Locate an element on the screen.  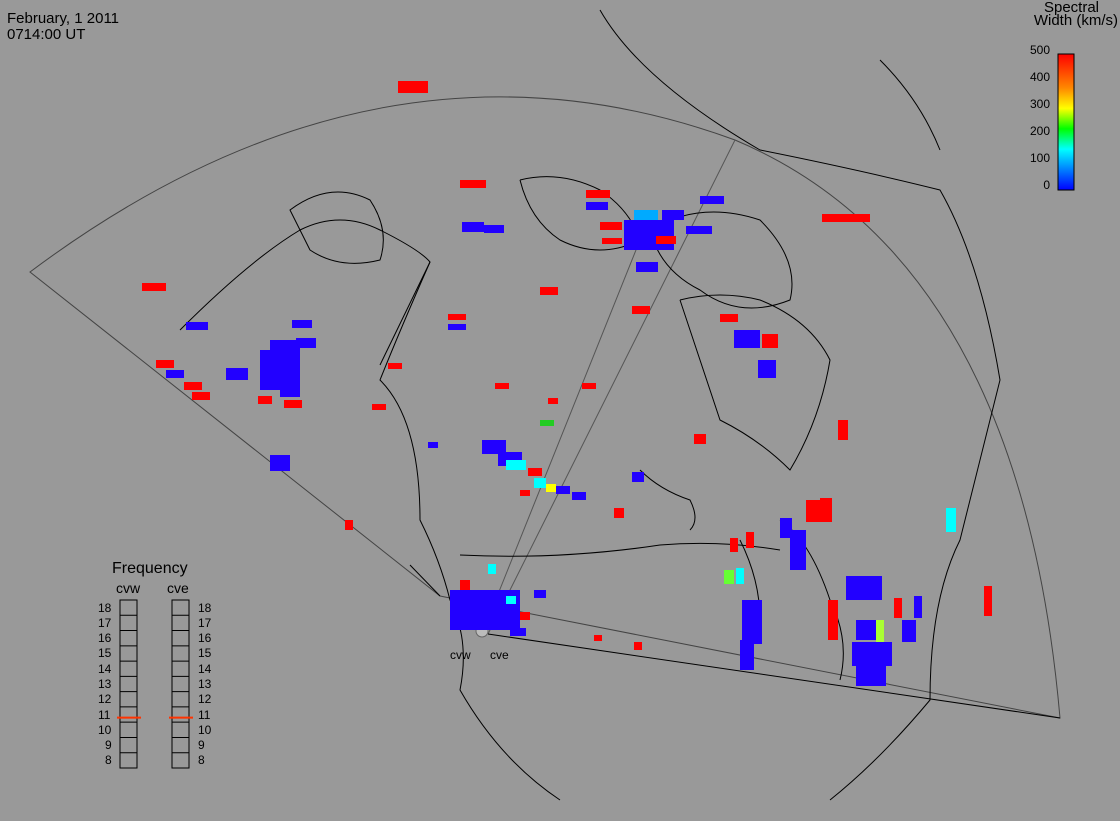
radar-label-cvw: cvw is located at coordinates (460, 655).